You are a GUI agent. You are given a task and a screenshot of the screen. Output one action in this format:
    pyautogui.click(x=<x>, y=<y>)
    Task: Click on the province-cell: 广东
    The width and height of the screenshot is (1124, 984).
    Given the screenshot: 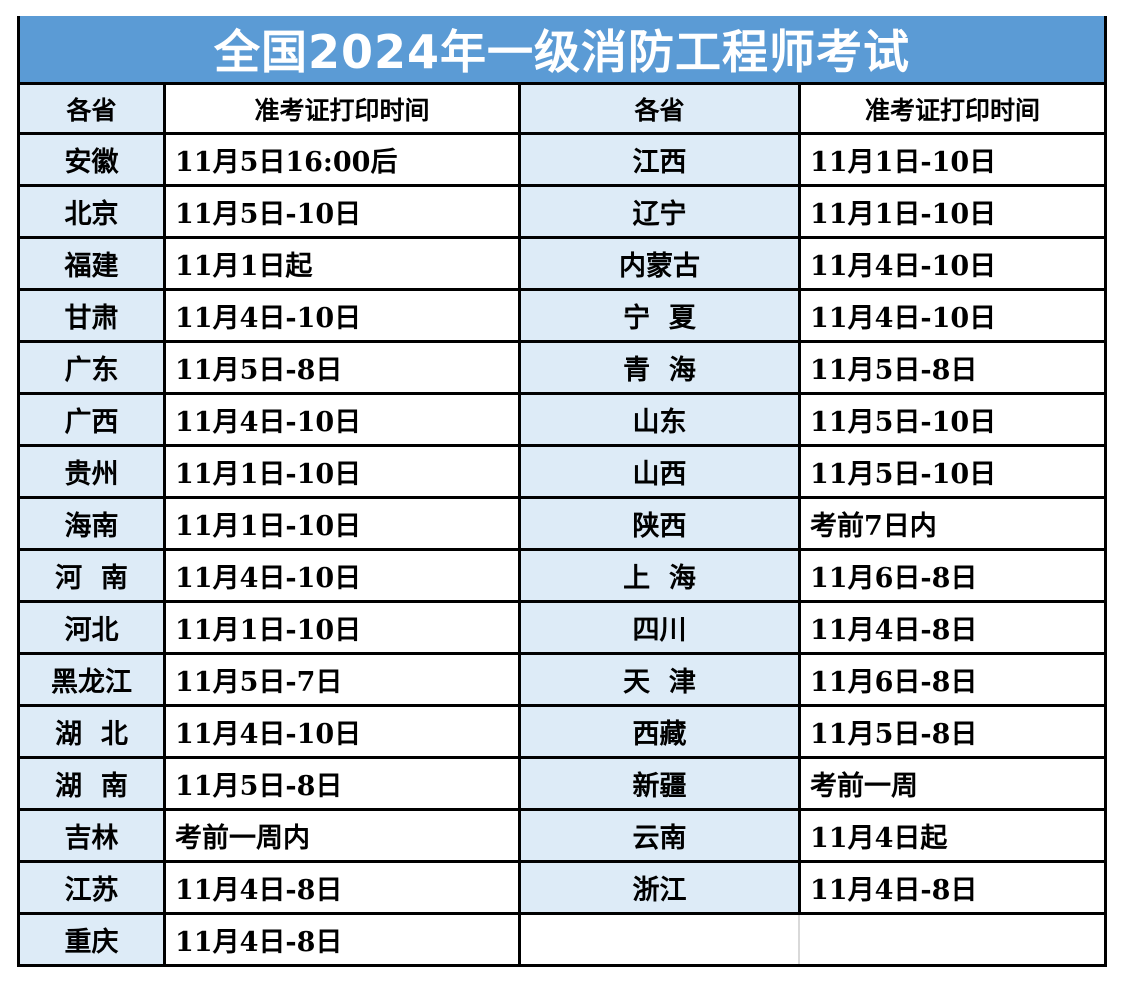 What is the action you would take?
    pyautogui.click(x=91, y=367)
    